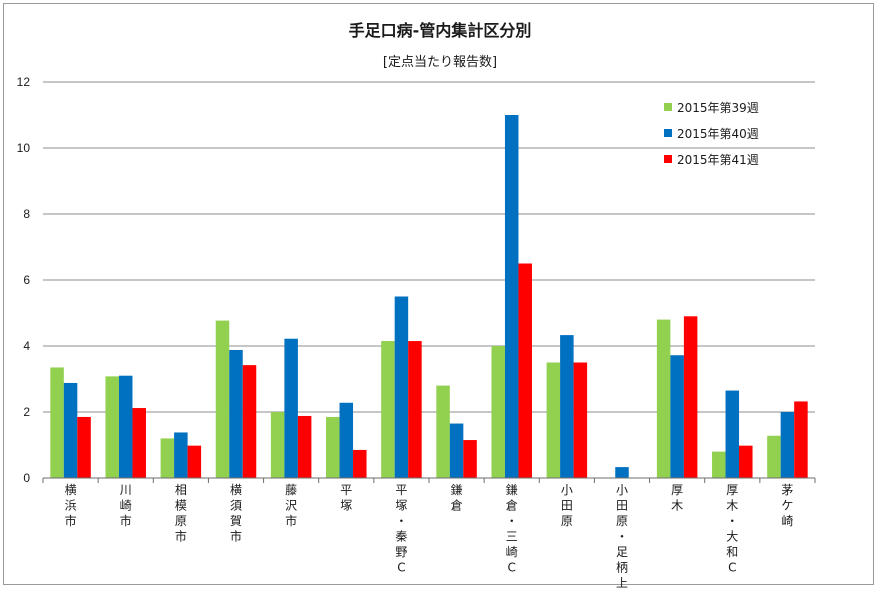  I want to click on category-label: 小田原, so click(567, 505).